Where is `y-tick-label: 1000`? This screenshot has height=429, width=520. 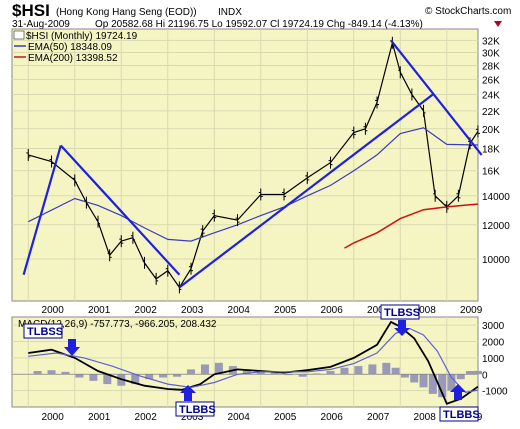
y-tick-label: 1000 is located at coordinates (493, 359).